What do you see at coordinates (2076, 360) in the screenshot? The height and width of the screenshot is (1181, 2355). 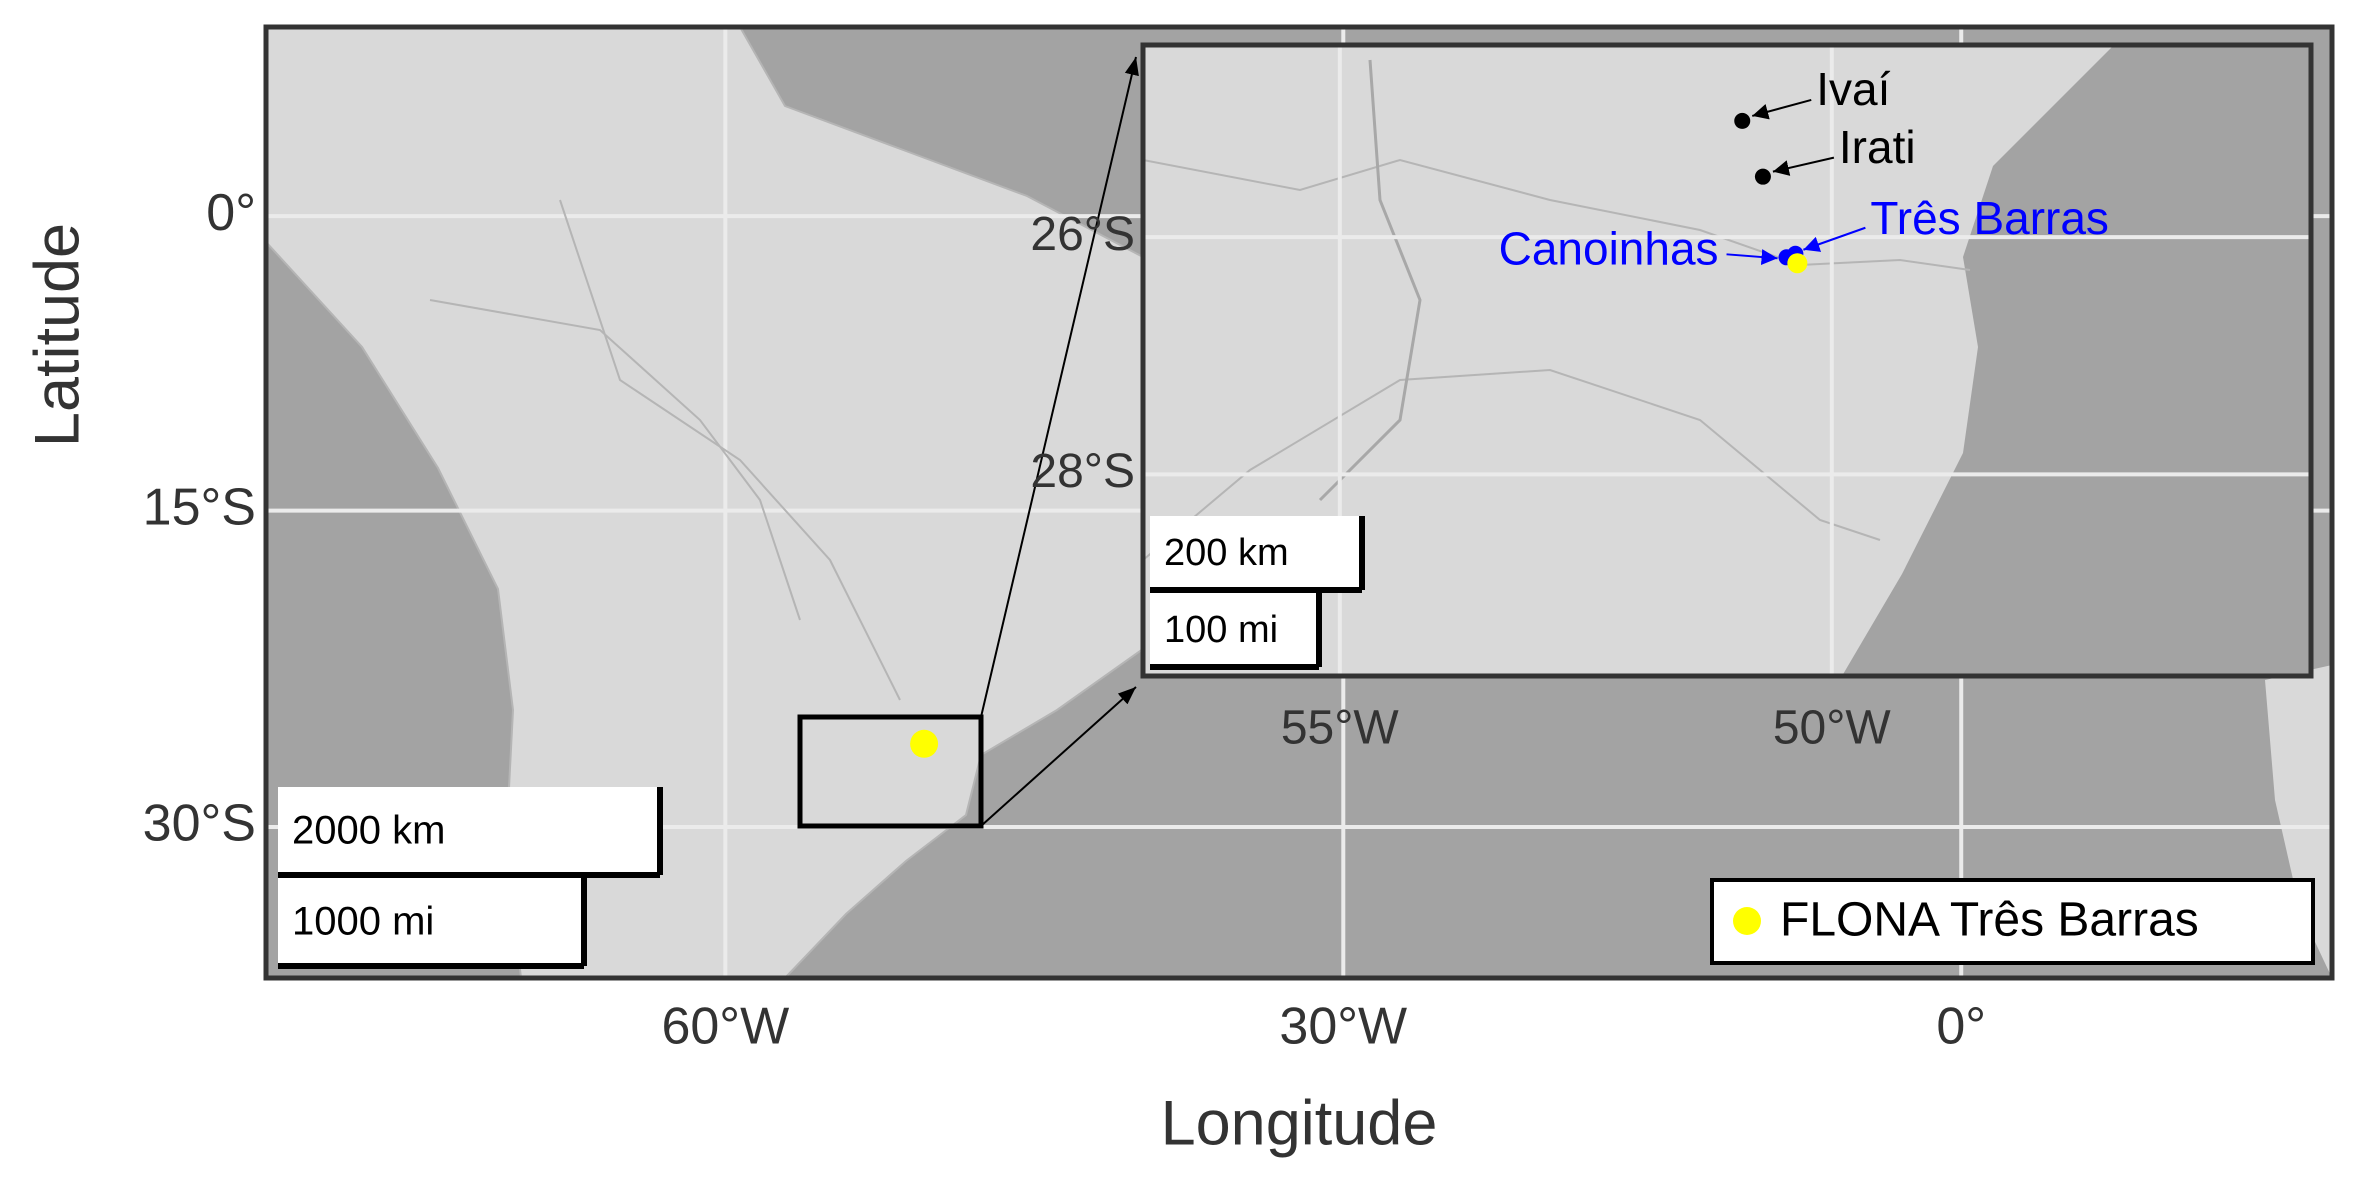 I see `ocean` at bounding box center [2076, 360].